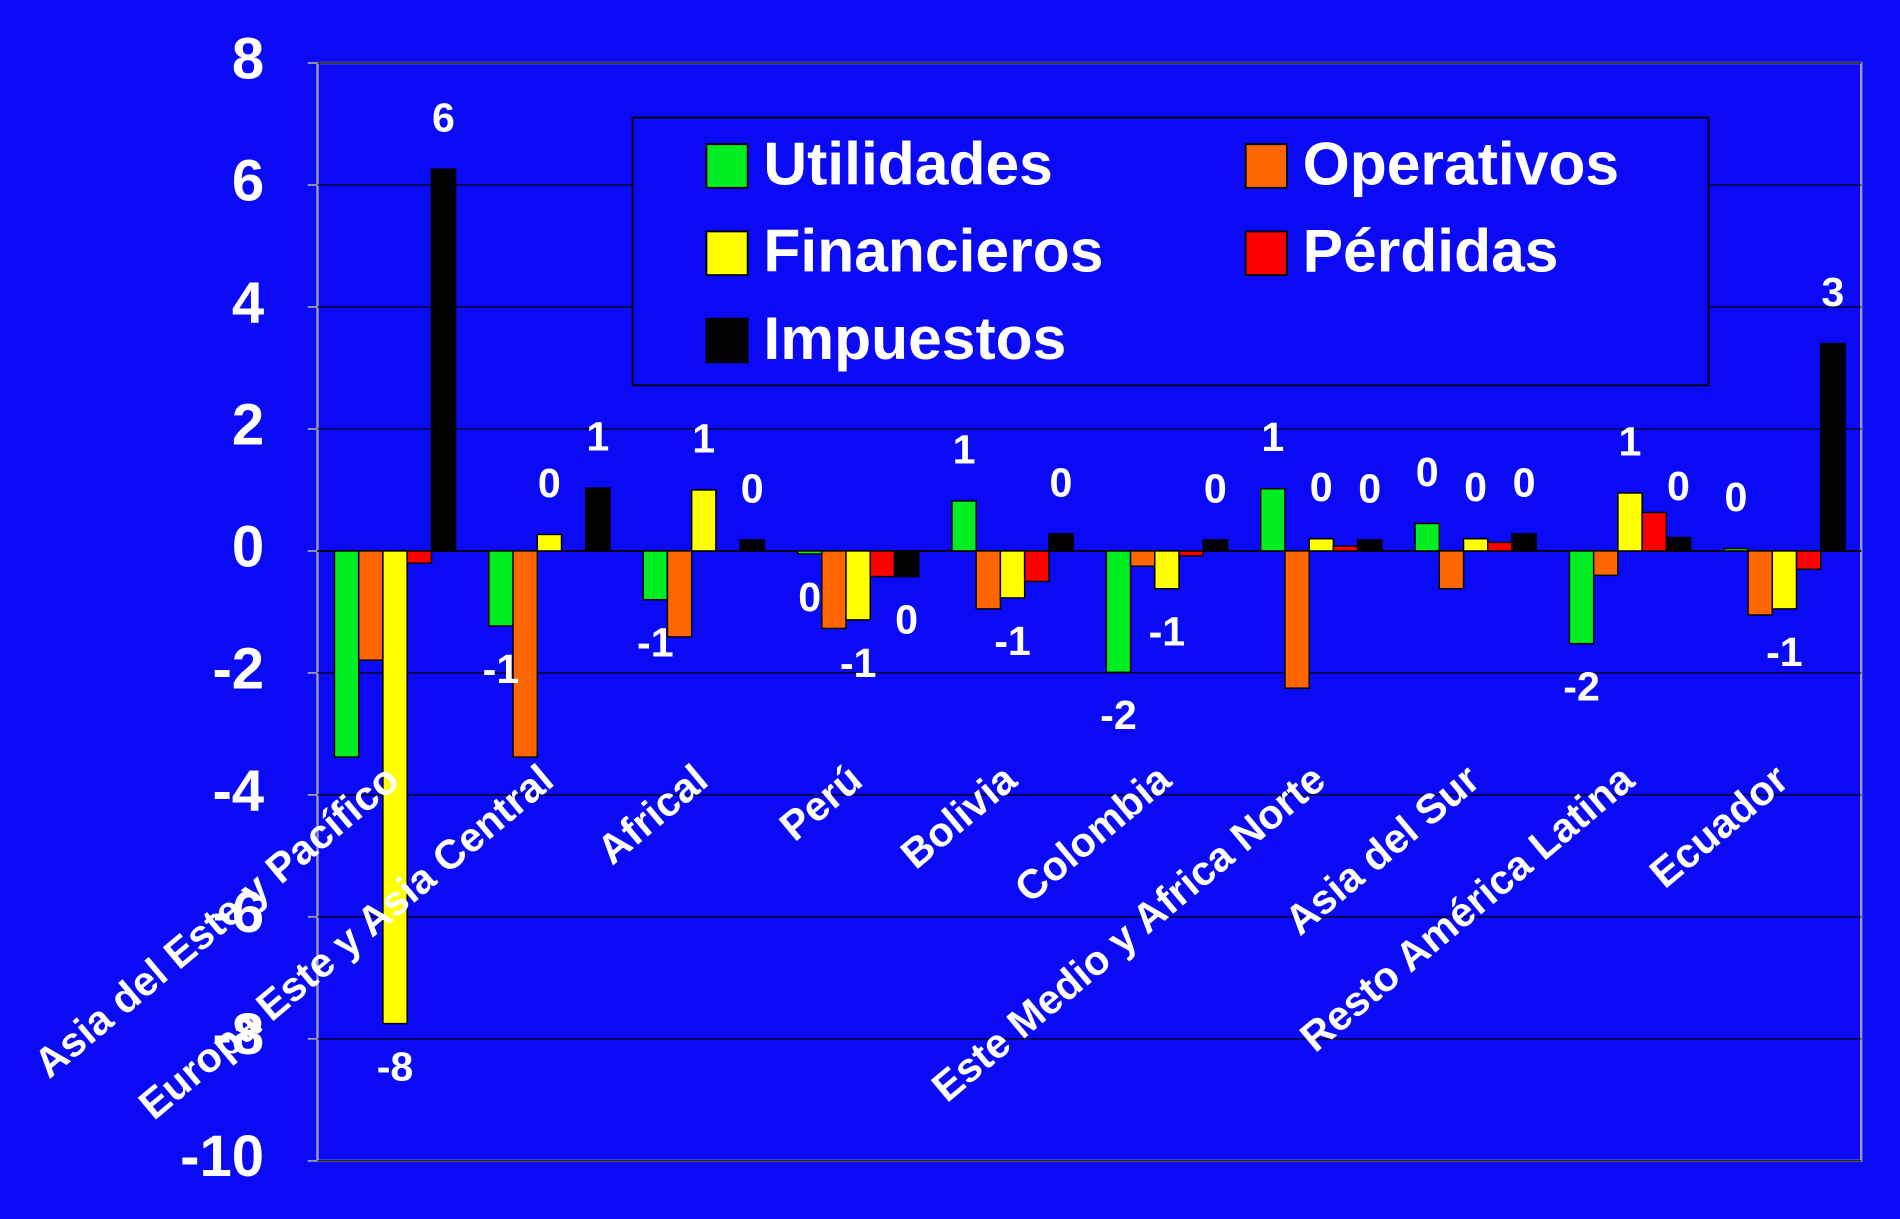 This screenshot has height=1219, width=1900. I want to click on legend-label: Financieros, so click(933, 251).